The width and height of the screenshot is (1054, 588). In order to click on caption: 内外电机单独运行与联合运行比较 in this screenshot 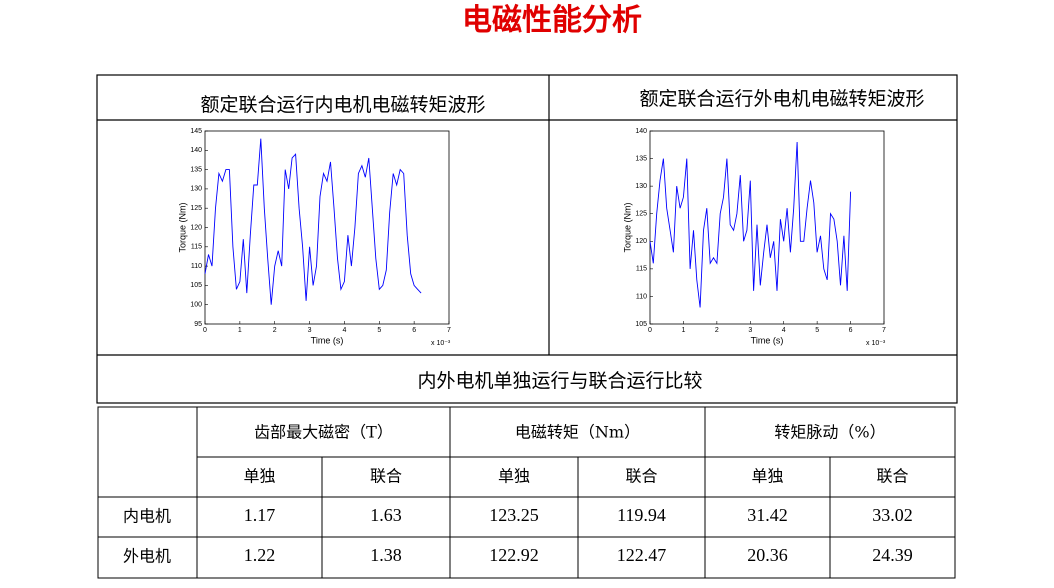, I will do `click(559, 381)`.